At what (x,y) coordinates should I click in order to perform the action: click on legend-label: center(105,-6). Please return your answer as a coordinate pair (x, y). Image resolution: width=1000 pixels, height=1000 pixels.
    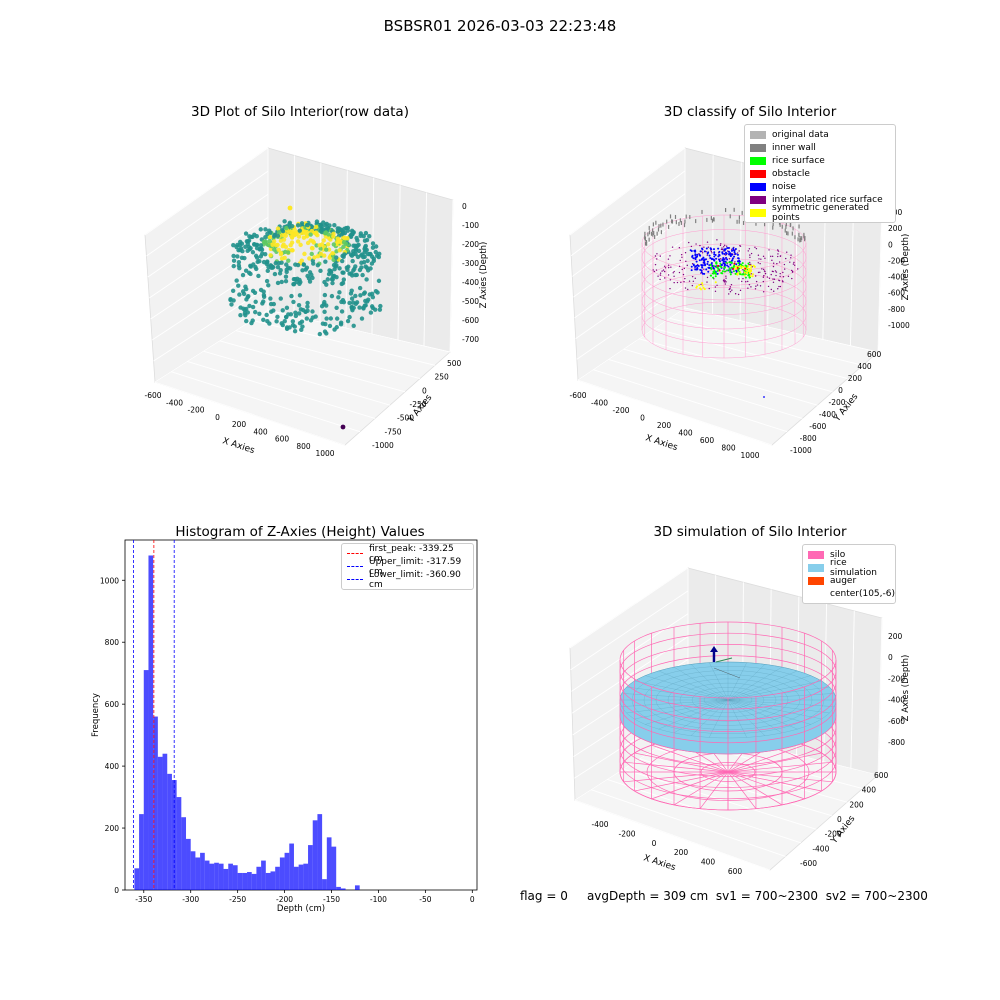
    Looking at the image, I should click on (862, 593).